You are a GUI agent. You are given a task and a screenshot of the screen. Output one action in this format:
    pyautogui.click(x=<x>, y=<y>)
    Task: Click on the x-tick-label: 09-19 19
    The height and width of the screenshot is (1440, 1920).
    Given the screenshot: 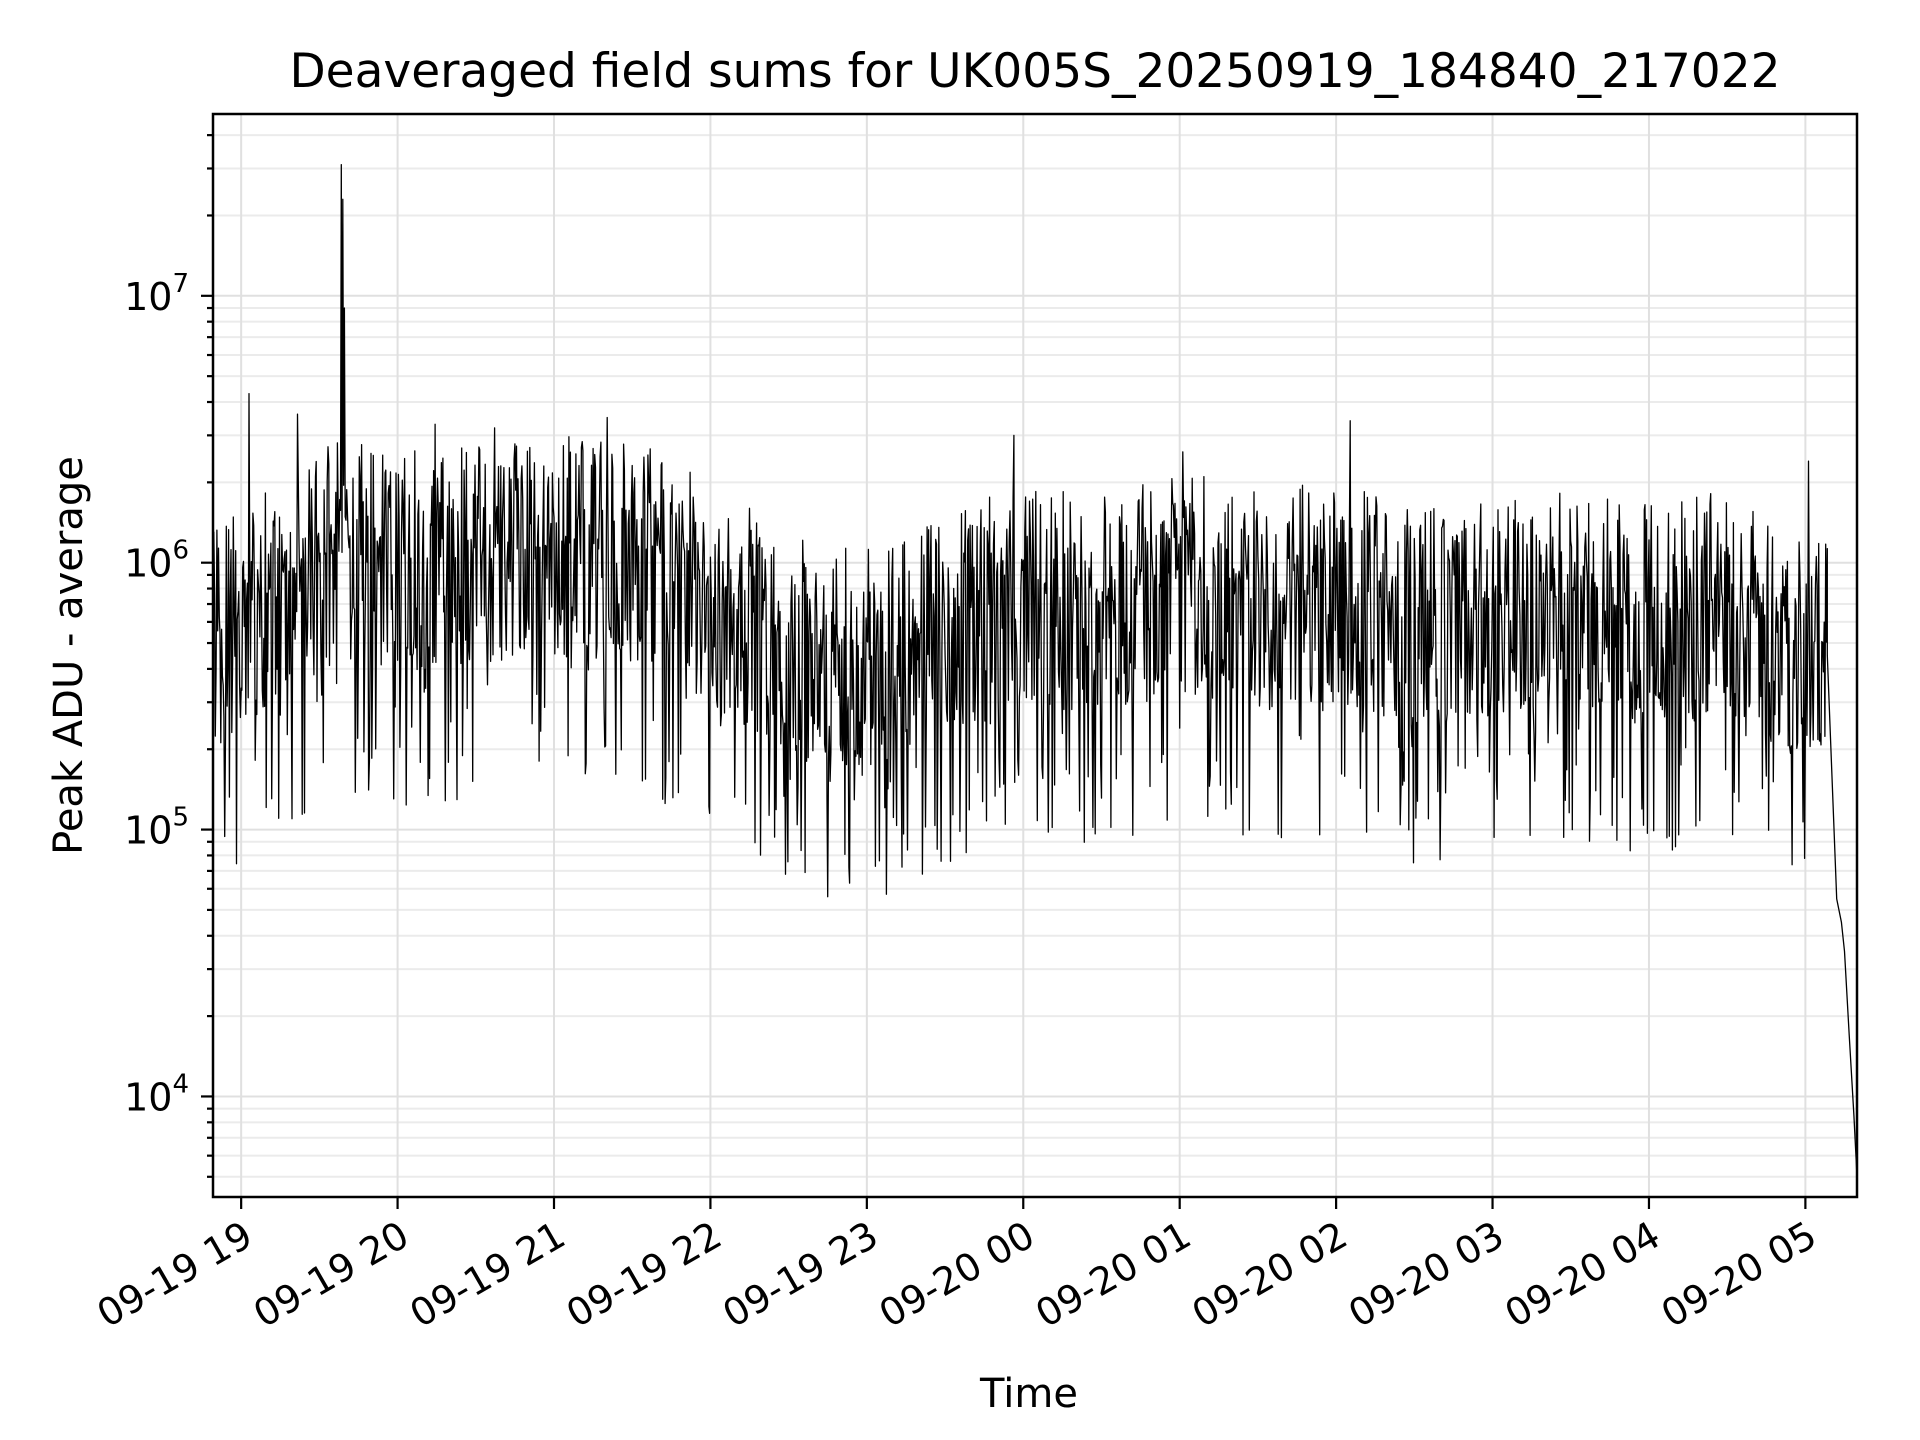 What is the action you would take?
    pyautogui.click(x=175, y=1275)
    